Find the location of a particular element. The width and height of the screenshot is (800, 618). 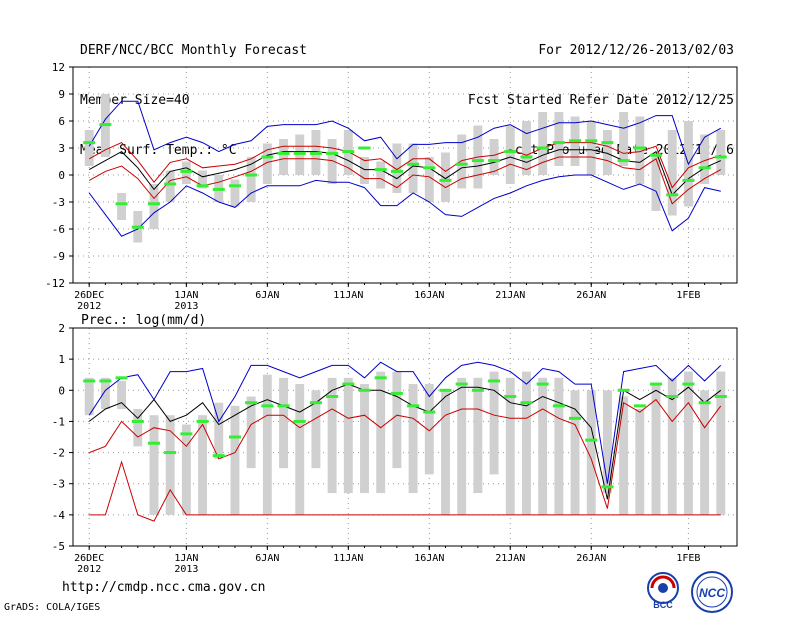

y-tick-label: -3 is located at coordinates (58, 484).